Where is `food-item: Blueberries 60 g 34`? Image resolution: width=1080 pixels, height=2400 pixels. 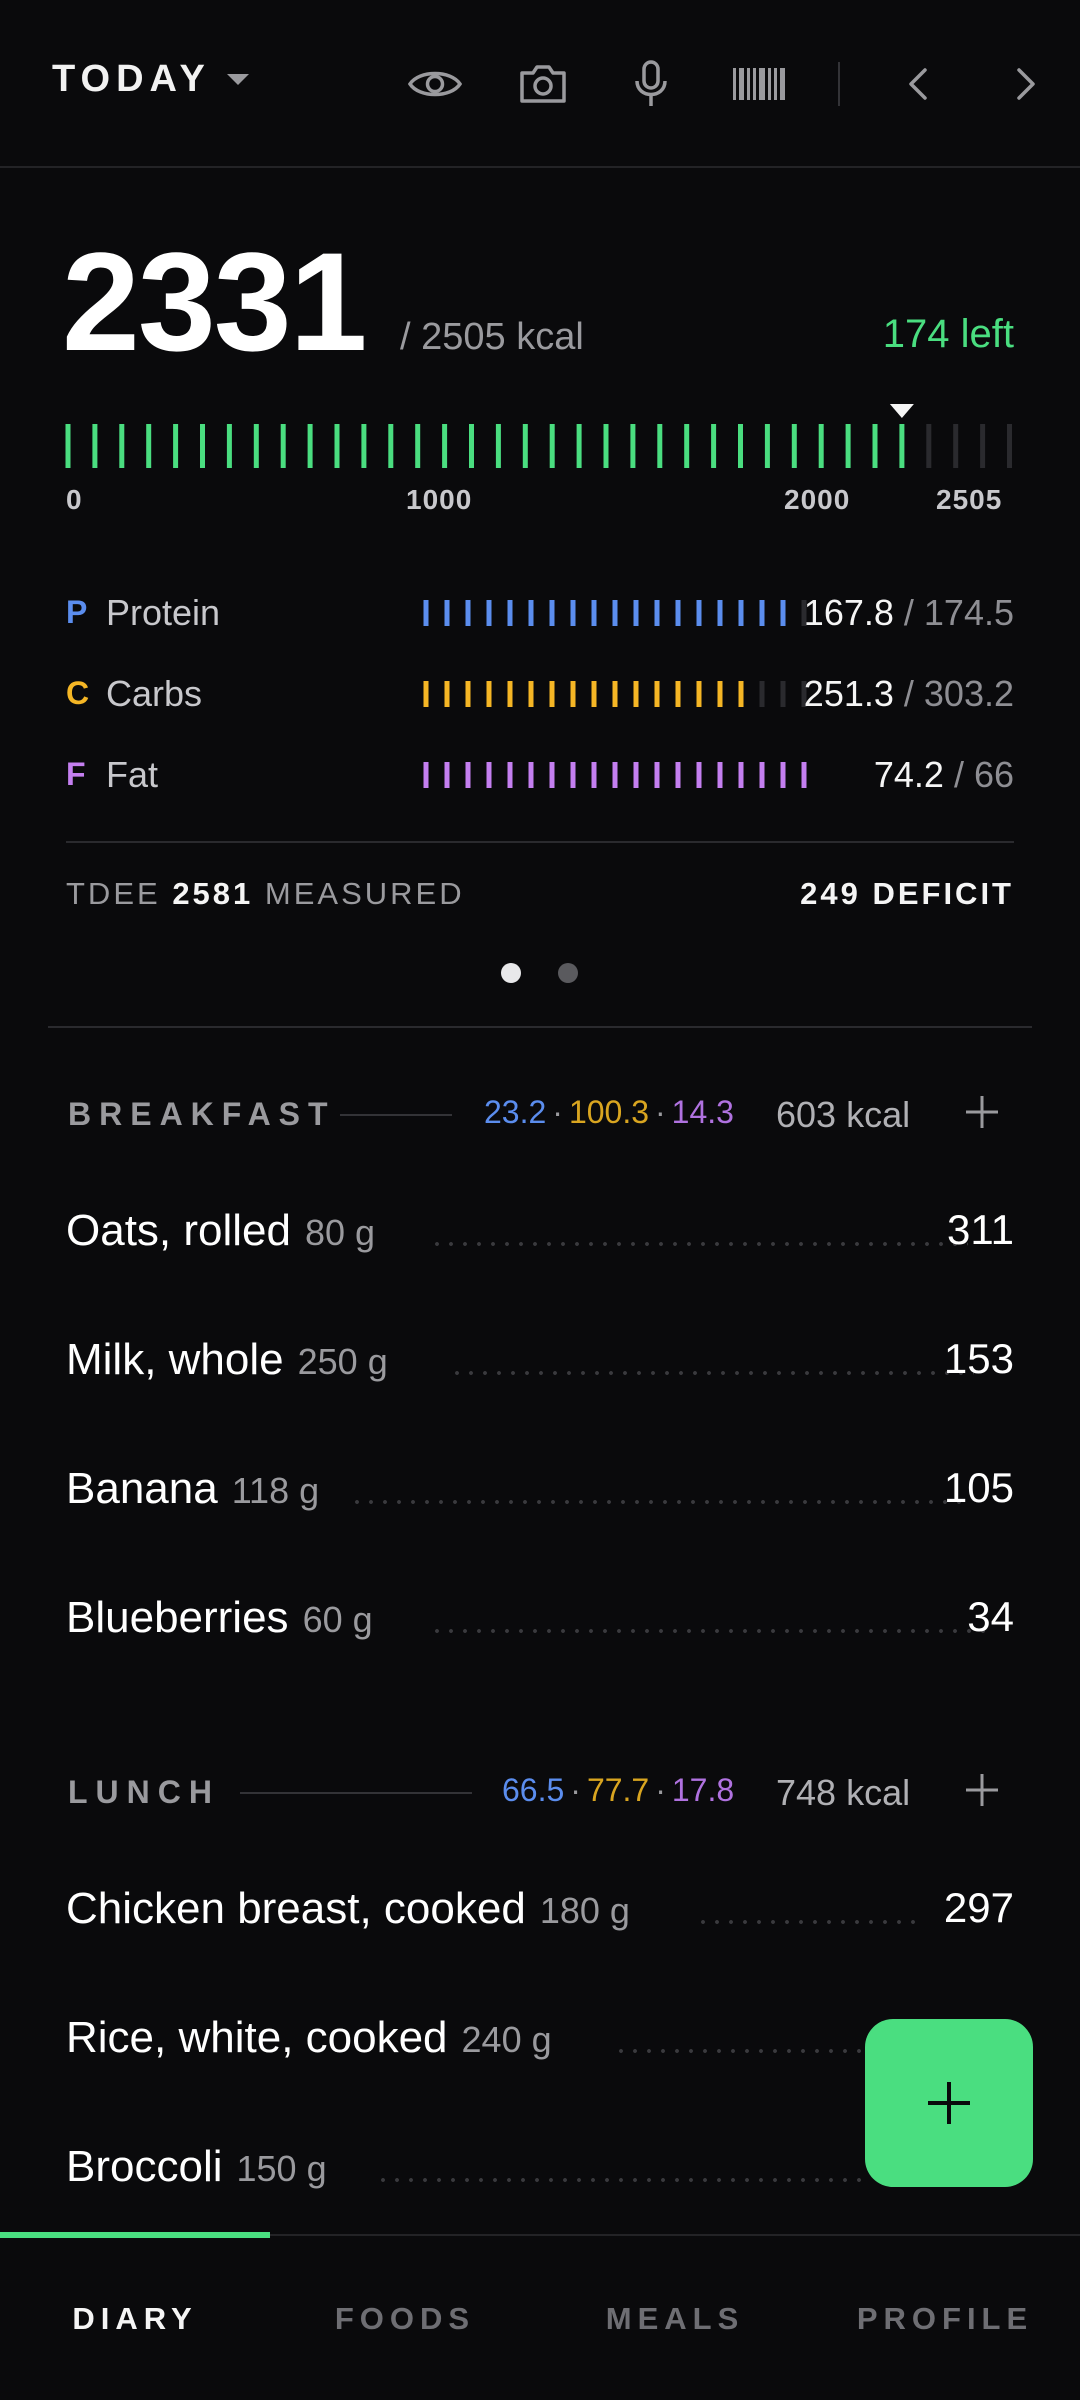
food-item: Blueberries 60 g 34 is located at coordinates (540, 1620).